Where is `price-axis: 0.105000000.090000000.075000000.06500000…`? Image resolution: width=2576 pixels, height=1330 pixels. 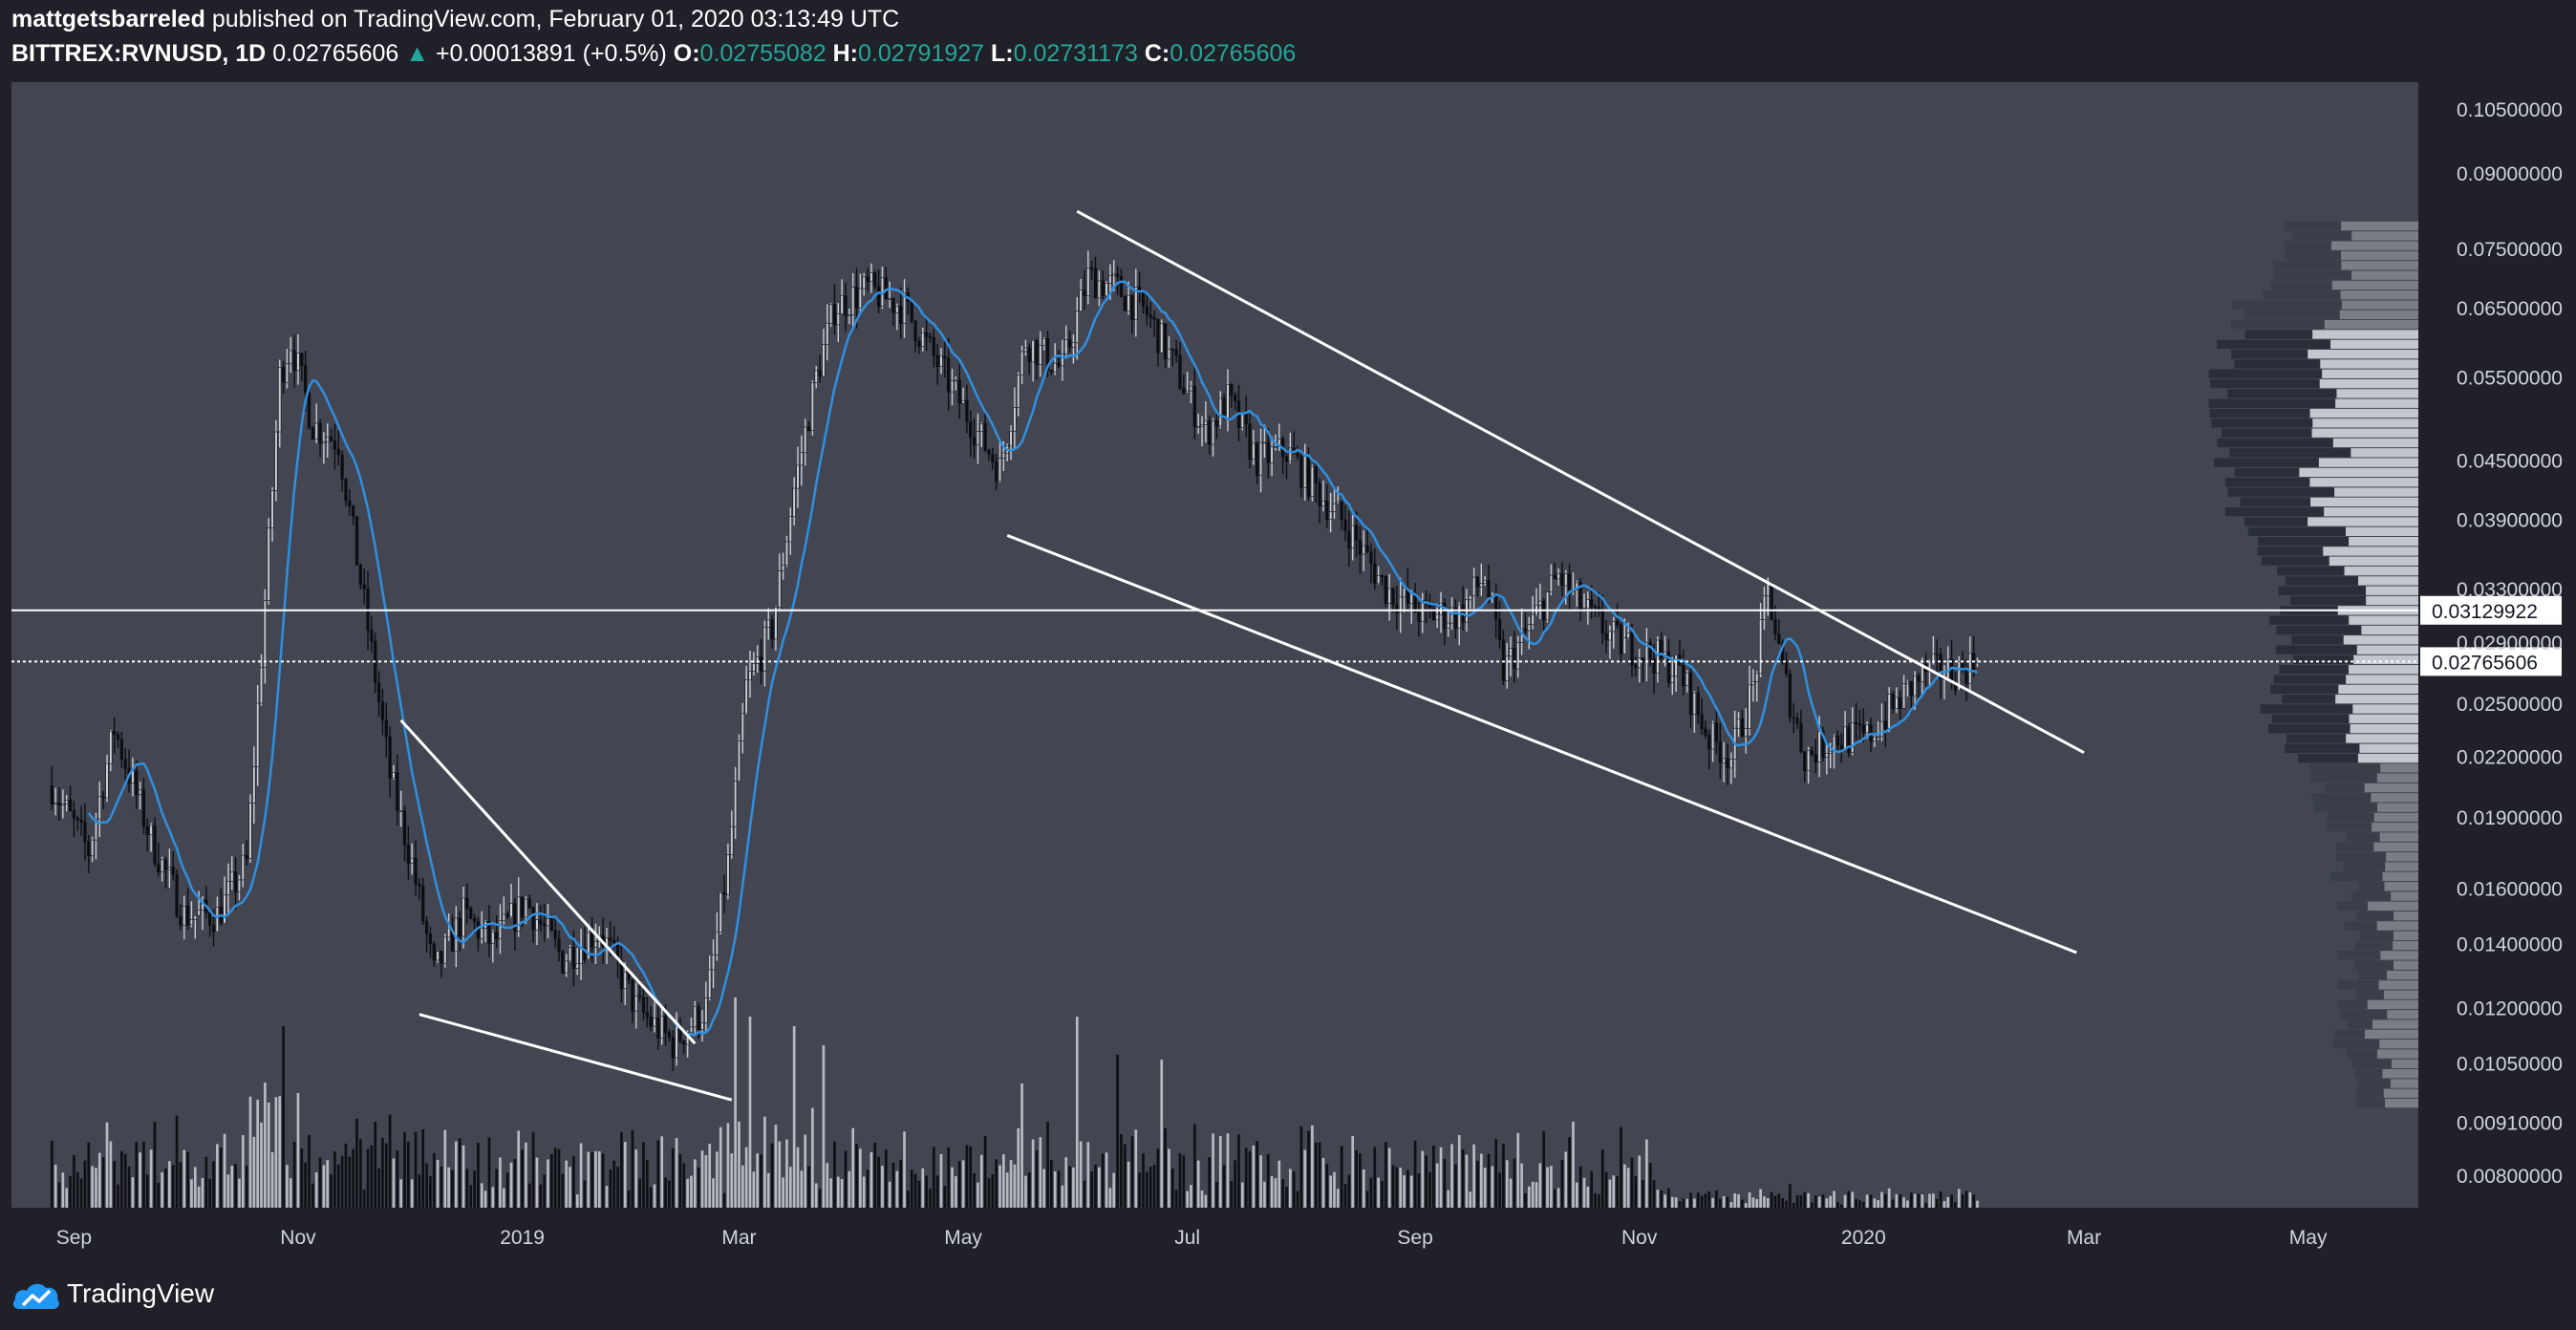 price-axis: 0.105000000.090000000.075000000.06500000… is located at coordinates (2510, 643).